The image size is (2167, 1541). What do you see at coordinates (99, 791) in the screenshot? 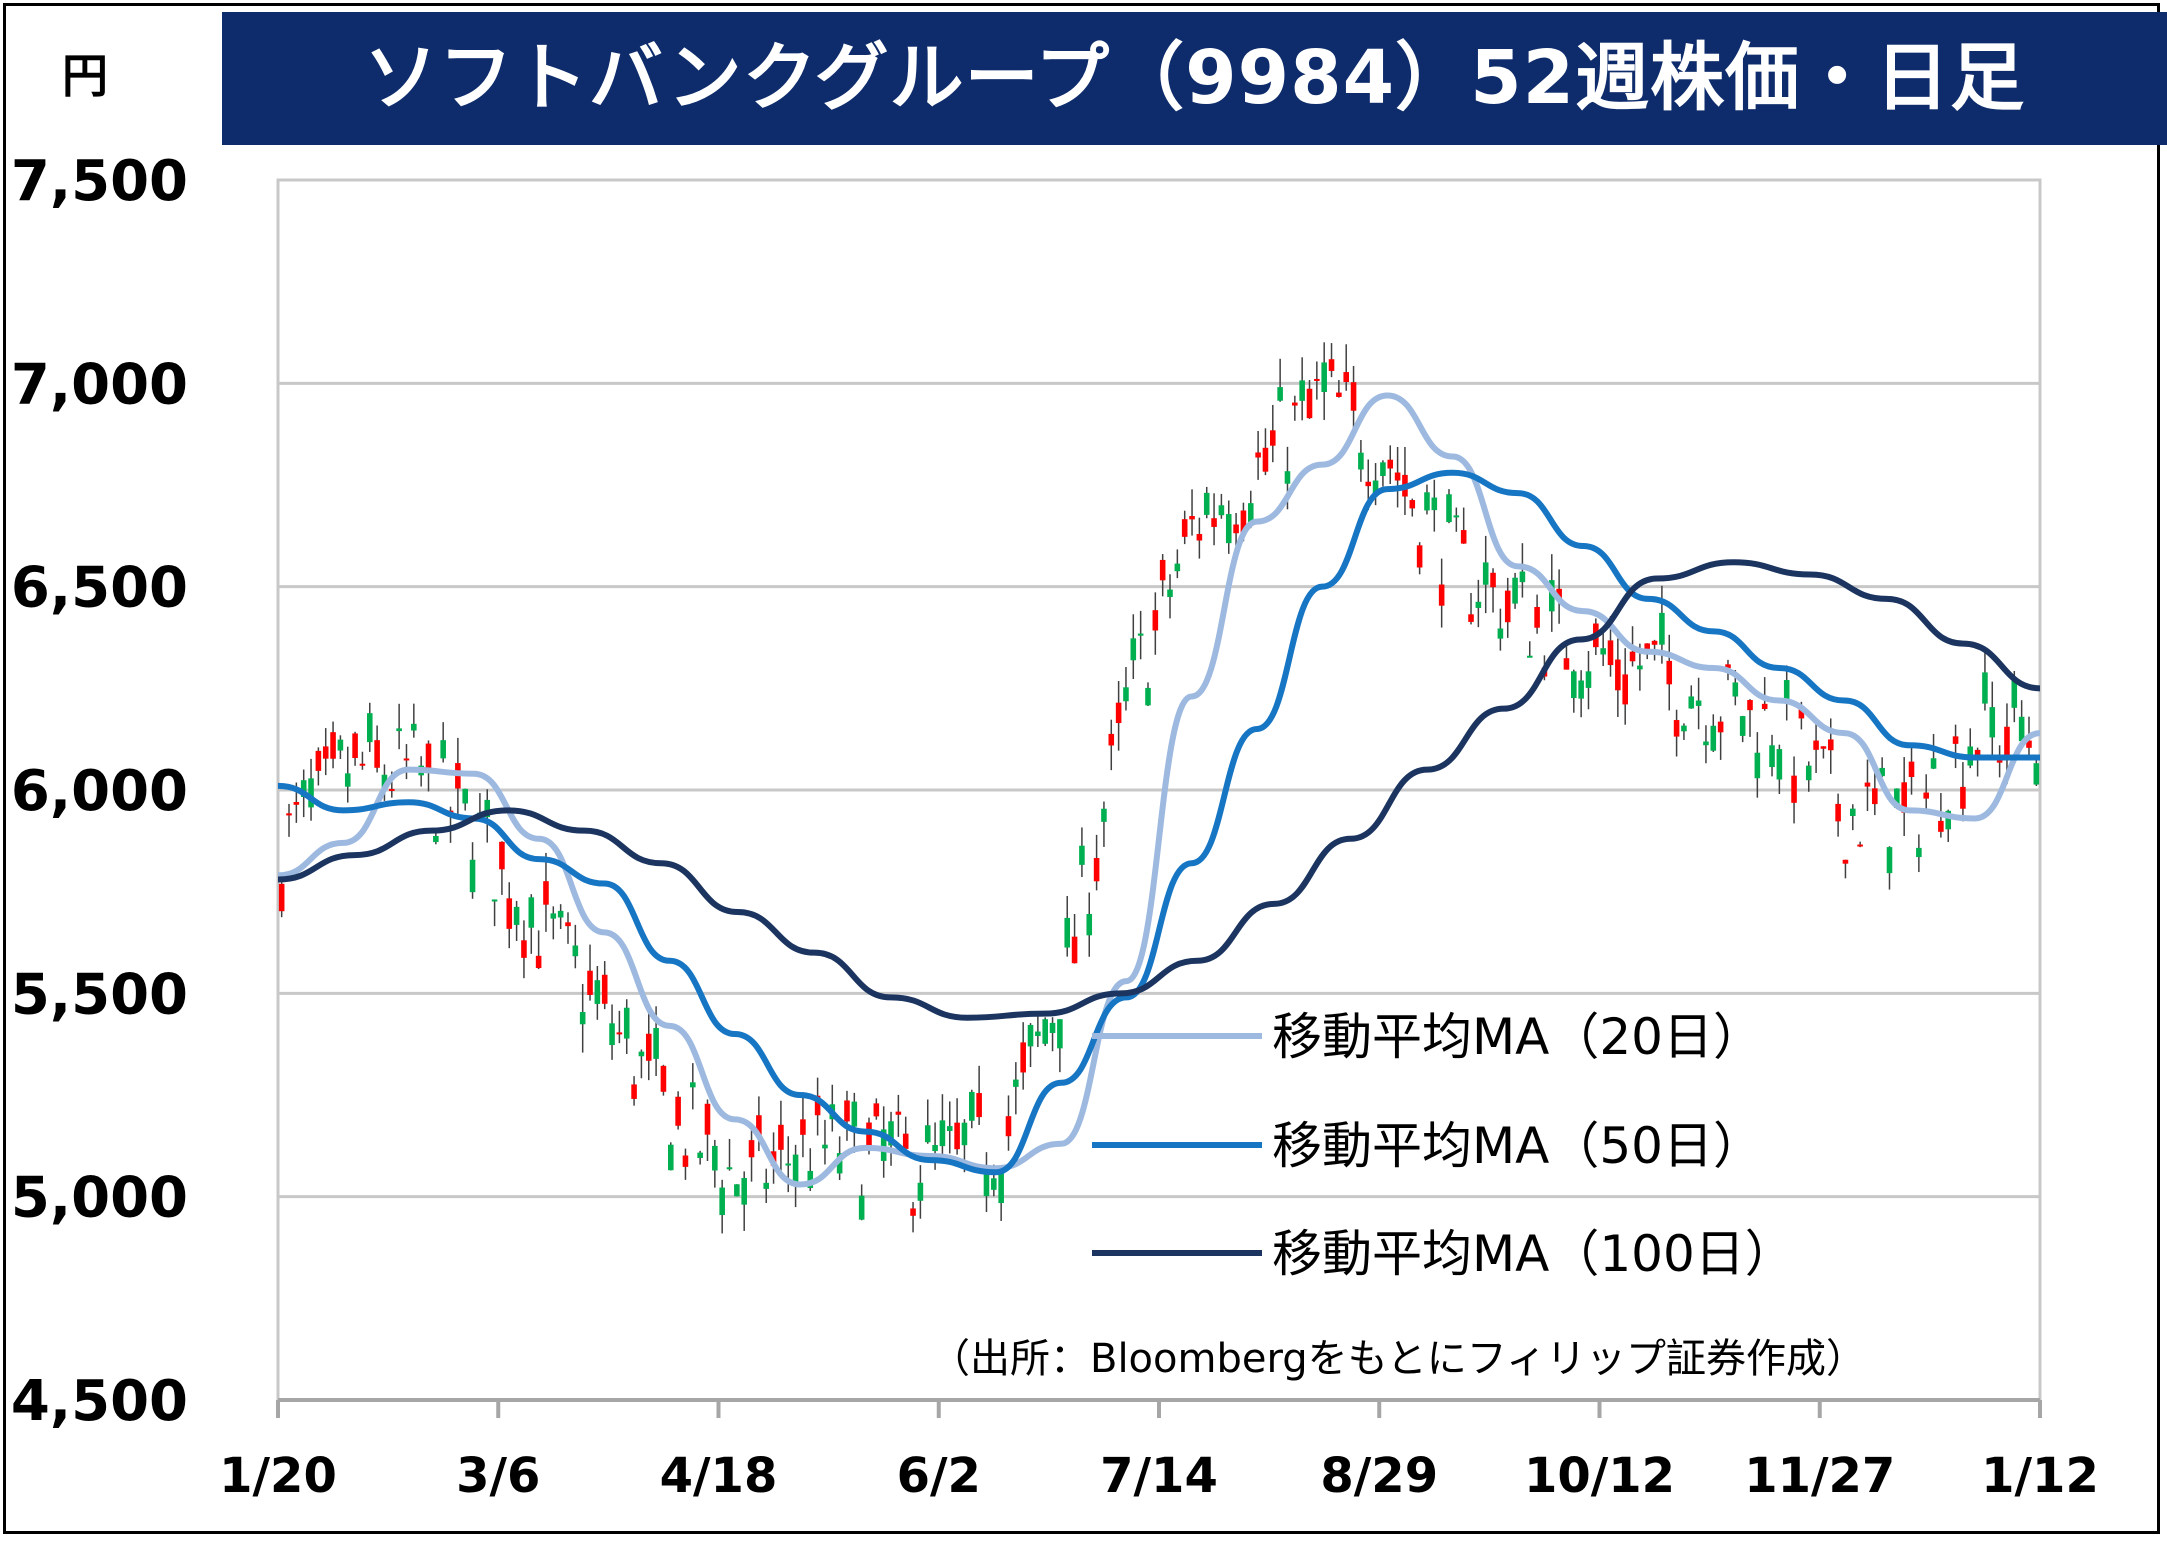
I see `y-tick-labels: 7,500 7,000 6,500 6,000 5,500 5,000 4,500` at bounding box center [99, 791].